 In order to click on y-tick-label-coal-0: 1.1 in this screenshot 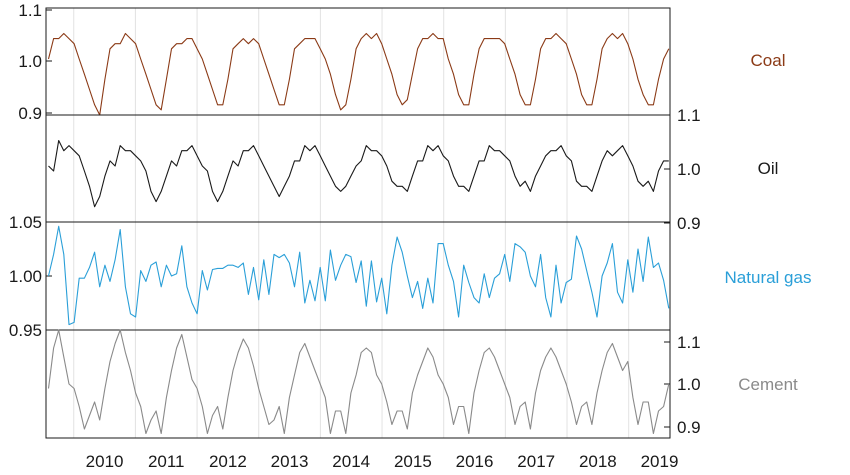, I will do `click(30, 10)`.